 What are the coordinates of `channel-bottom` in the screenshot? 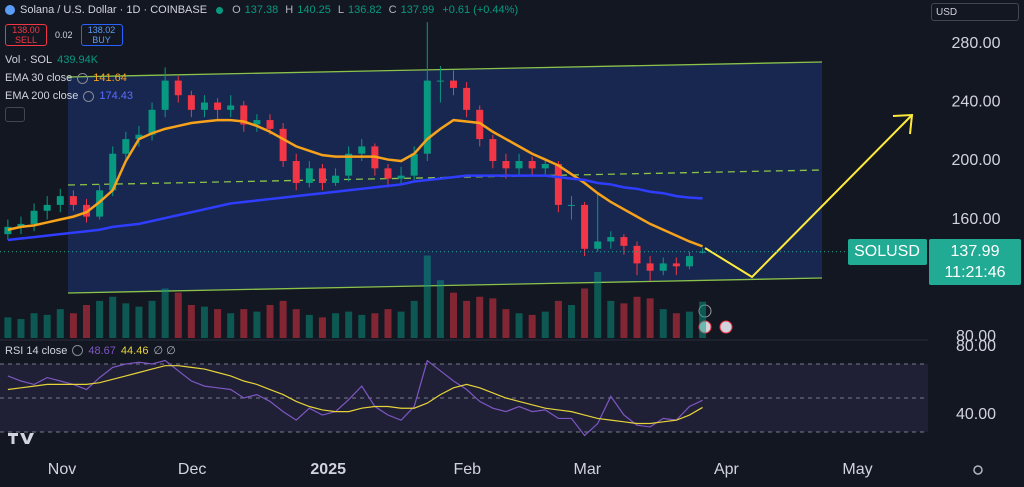 It's located at (445, 285).